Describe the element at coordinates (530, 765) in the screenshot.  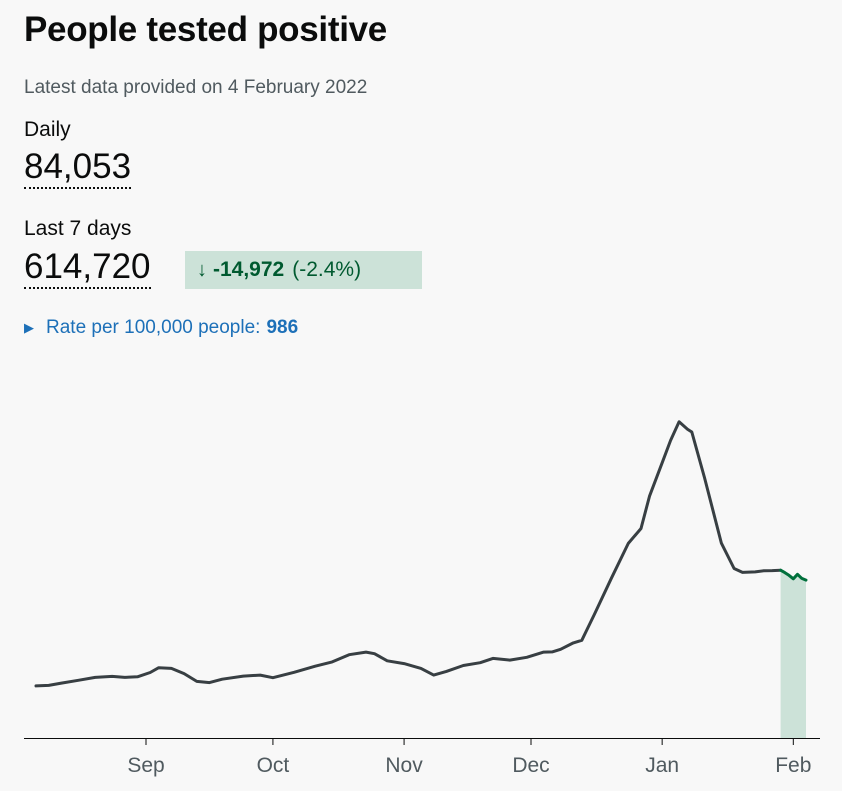
I see `x-tick-label: Dec` at that location.